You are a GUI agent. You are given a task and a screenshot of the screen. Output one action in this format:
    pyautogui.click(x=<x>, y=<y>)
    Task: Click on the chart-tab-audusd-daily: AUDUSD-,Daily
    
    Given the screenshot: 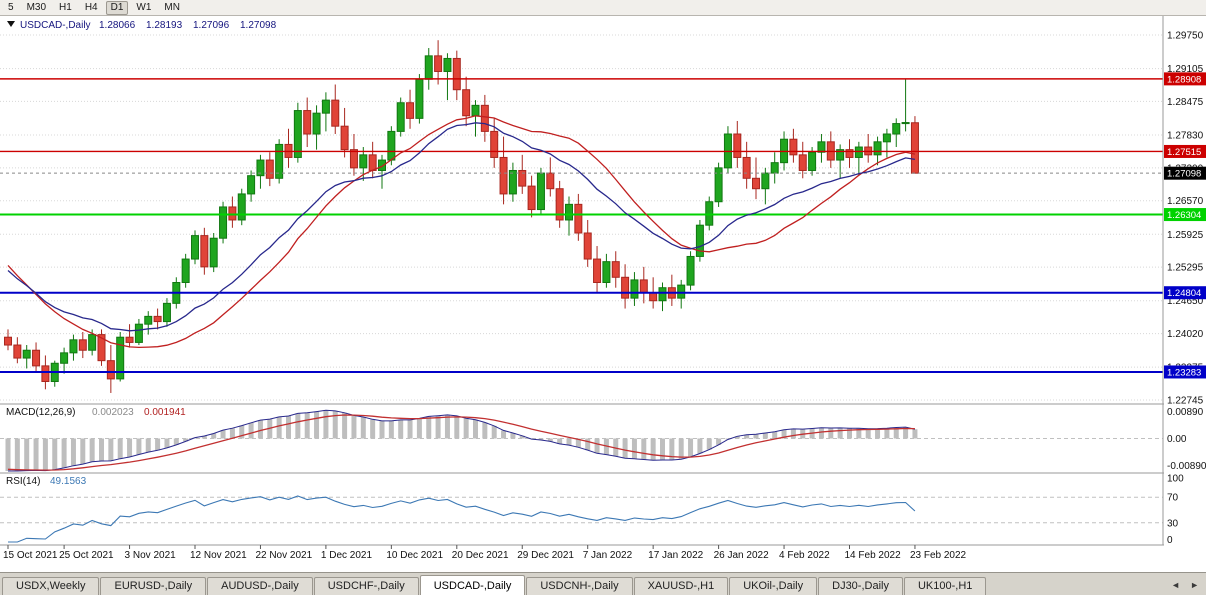 What is the action you would take?
    pyautogui.click(x=260, y=586)
    